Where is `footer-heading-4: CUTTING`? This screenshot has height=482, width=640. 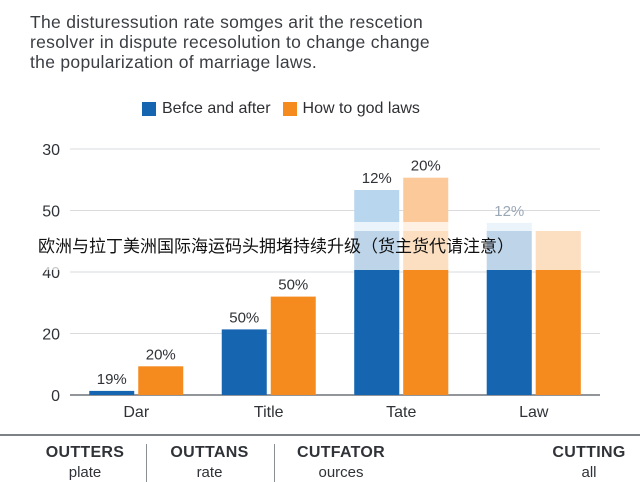
footer-heading-4: CUTTING is located at coordinates (589, 452).